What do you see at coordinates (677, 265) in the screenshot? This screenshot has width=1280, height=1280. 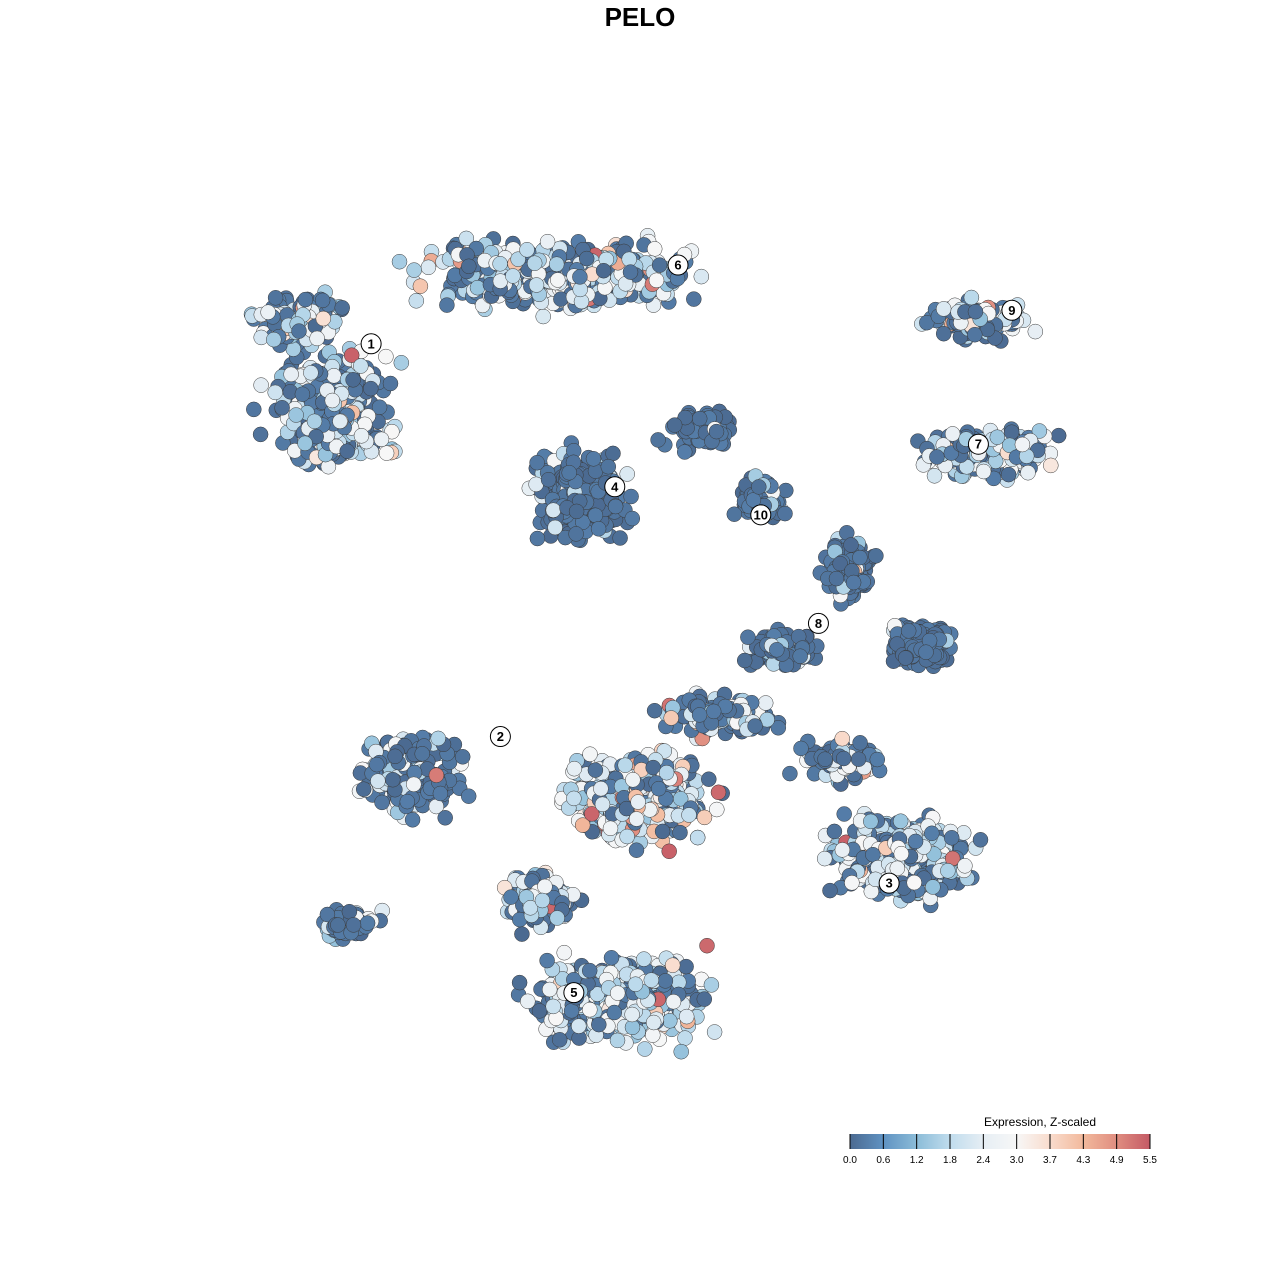 I see `cluster-label-text: 6` at bounding box center [677, 265].